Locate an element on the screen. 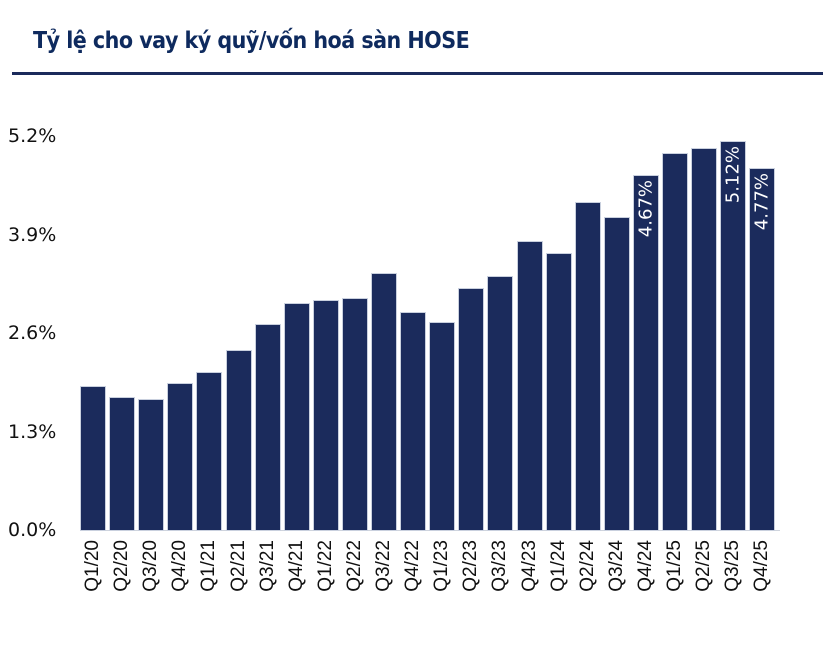 The height and width of the screenshot is (650, 840). x-tick-label: Q4/22 is located at coordinates (413, 566).